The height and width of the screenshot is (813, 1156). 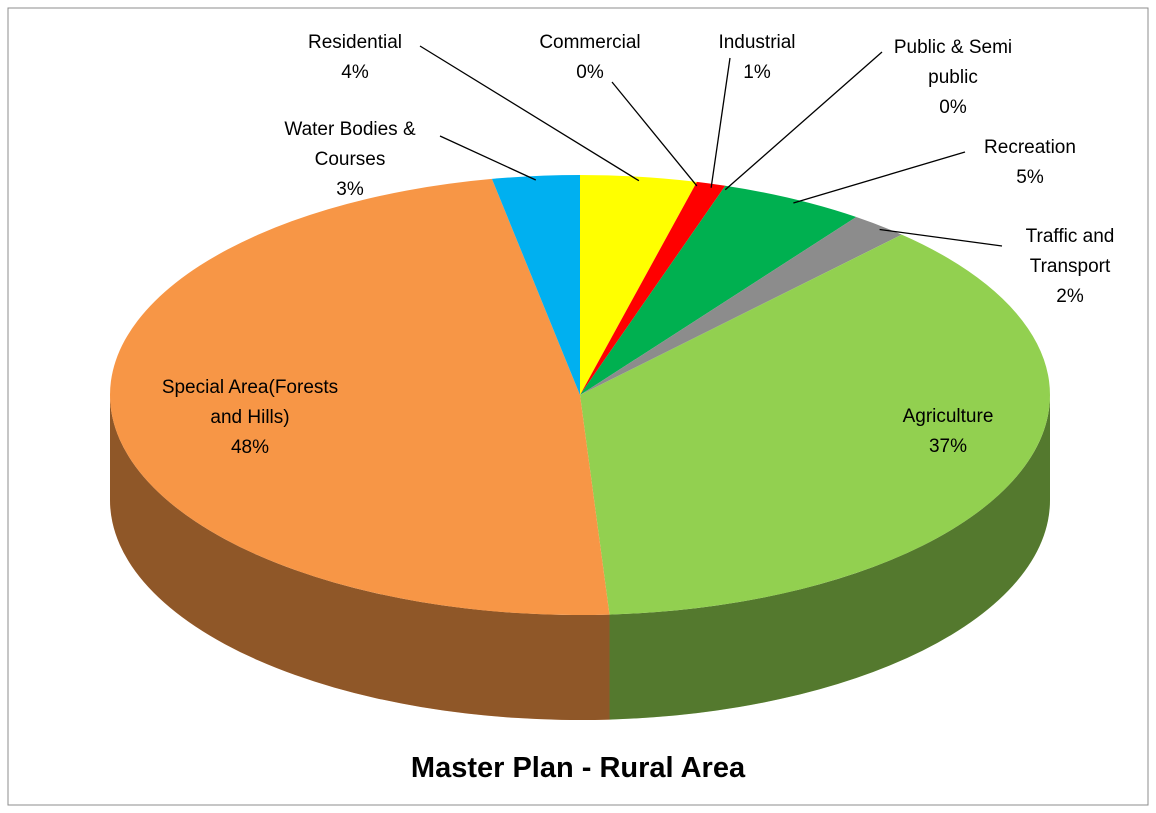 What do you see at coordinates (590, 42) in the screenshot?
I see `category-label: Commercial` at bounding box center [590, 42].